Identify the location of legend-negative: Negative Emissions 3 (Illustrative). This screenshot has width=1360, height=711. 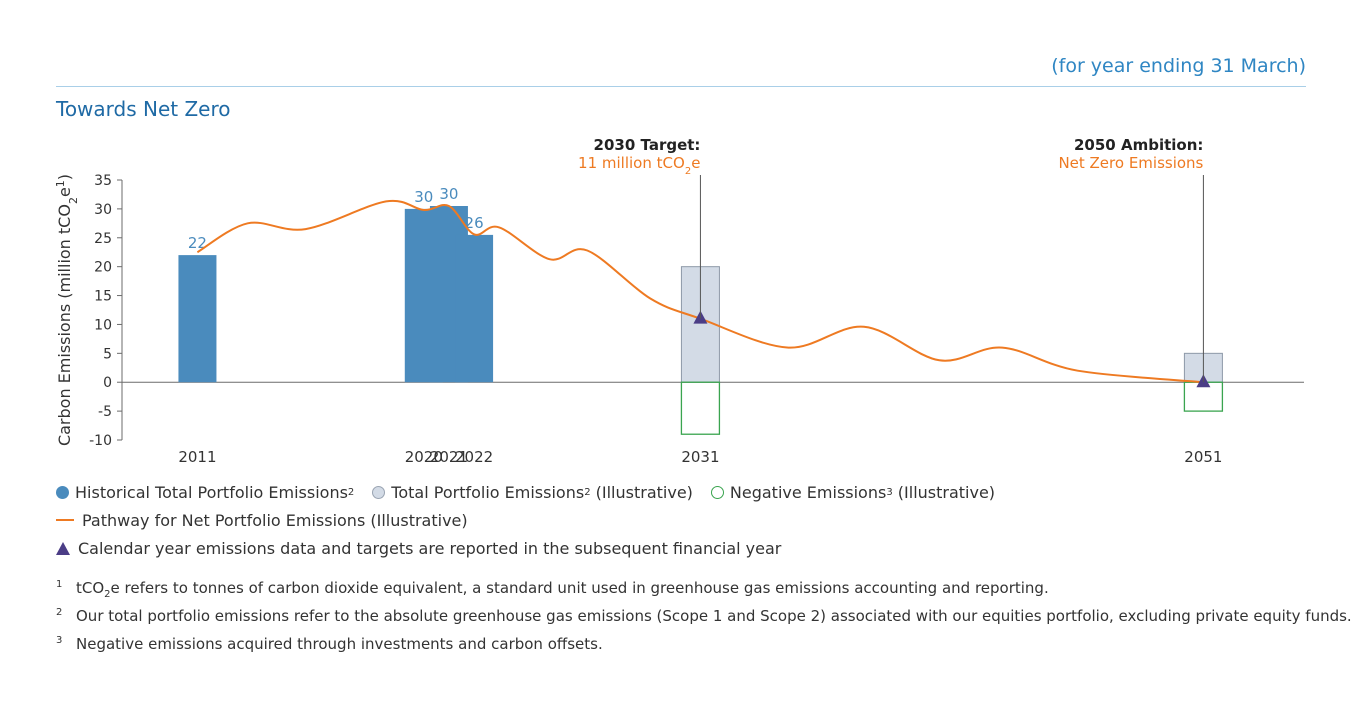
(853, 492).